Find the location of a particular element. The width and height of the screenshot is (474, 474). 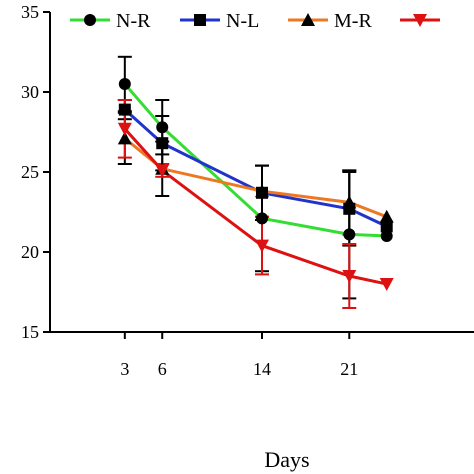

legend-label: N-L is located at coordinates (242, 21).